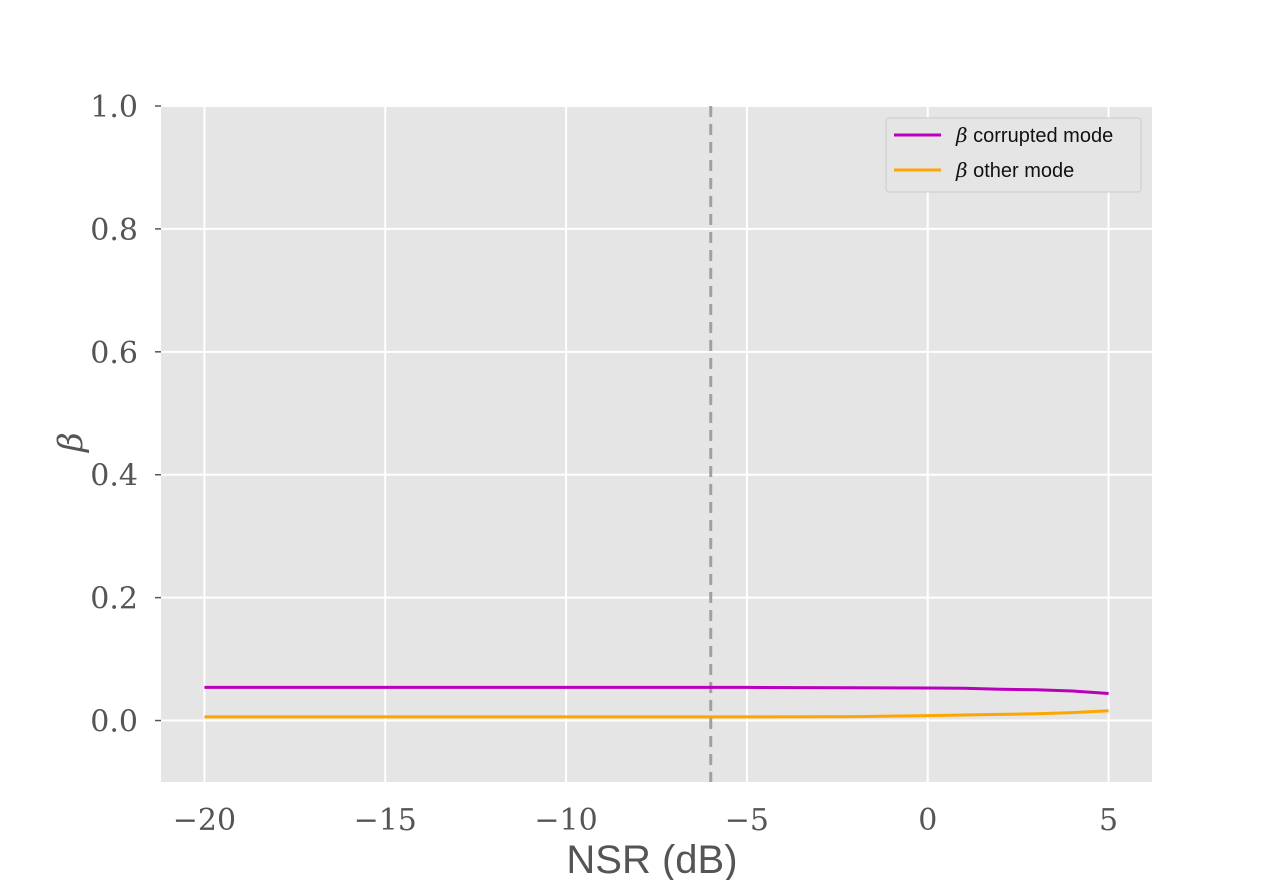 This screenshot has width=1280, height=880. I want to click on legend-text-other-mode: other mode, so click(1023, 171).